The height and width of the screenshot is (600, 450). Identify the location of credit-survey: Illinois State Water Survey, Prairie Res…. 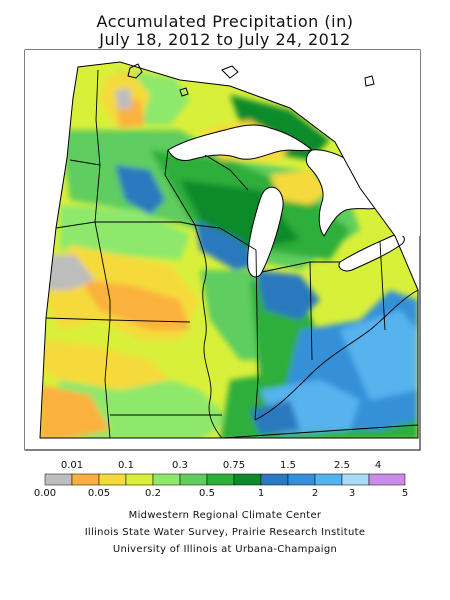
(225, 532).